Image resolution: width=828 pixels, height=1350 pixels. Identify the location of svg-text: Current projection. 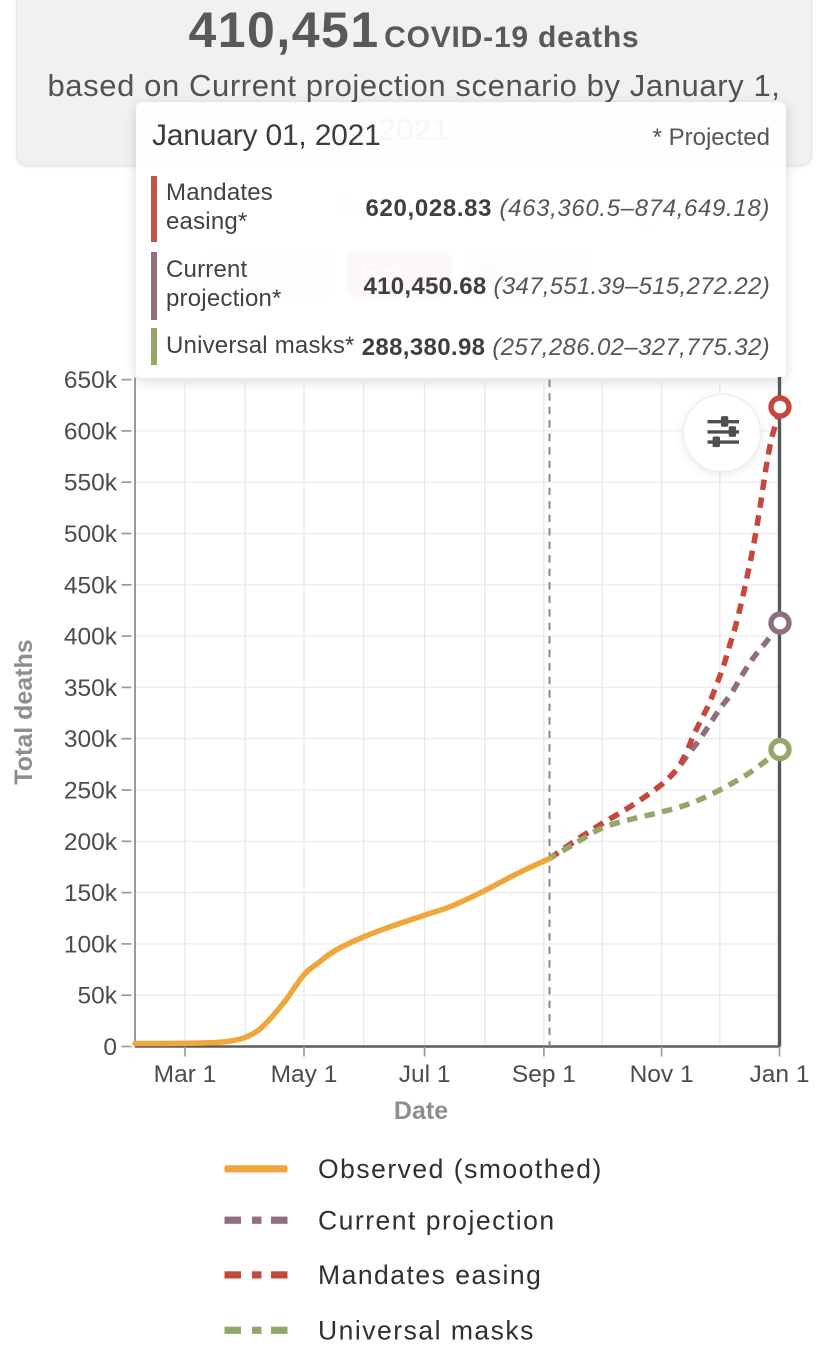
(437, 1220).